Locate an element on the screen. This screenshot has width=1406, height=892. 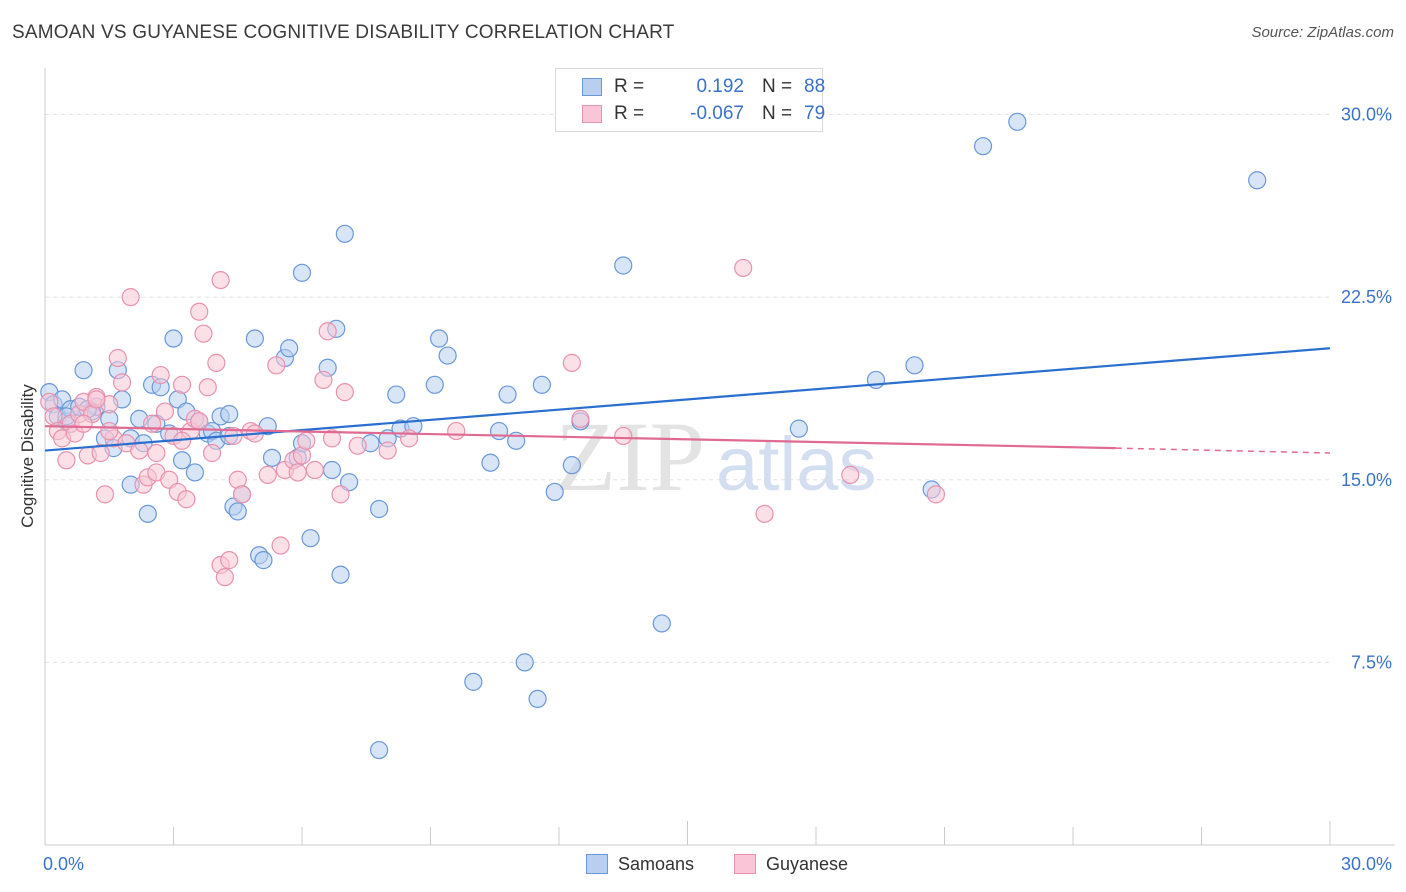
x-tick-labels: 0.0% 30.0% is located at coordinates (717, 864).